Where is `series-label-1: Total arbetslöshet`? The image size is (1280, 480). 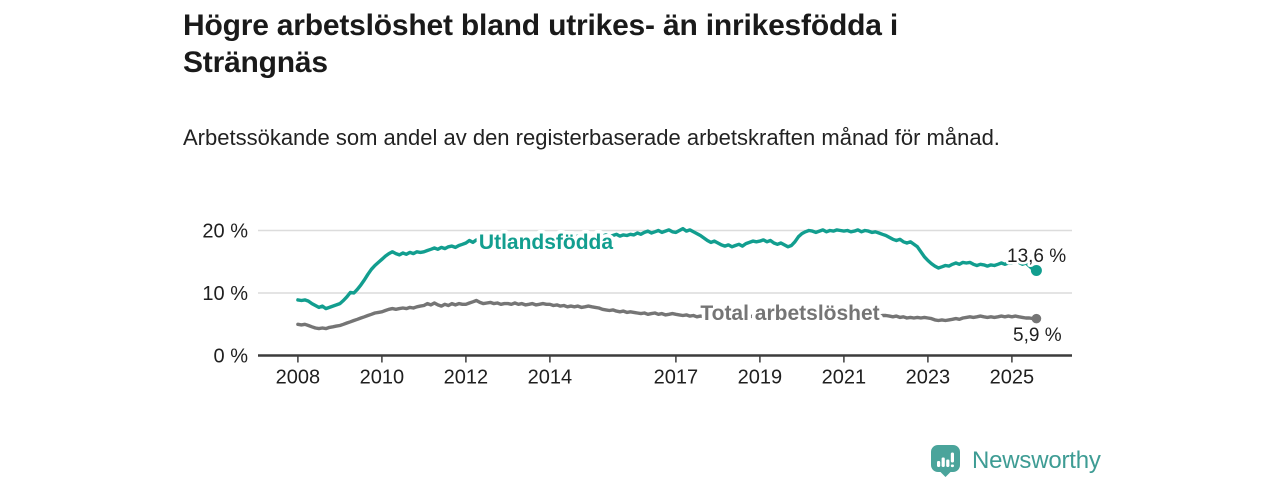 series-label-1: Total arbetslöshet is located at coordinates (789, 313).